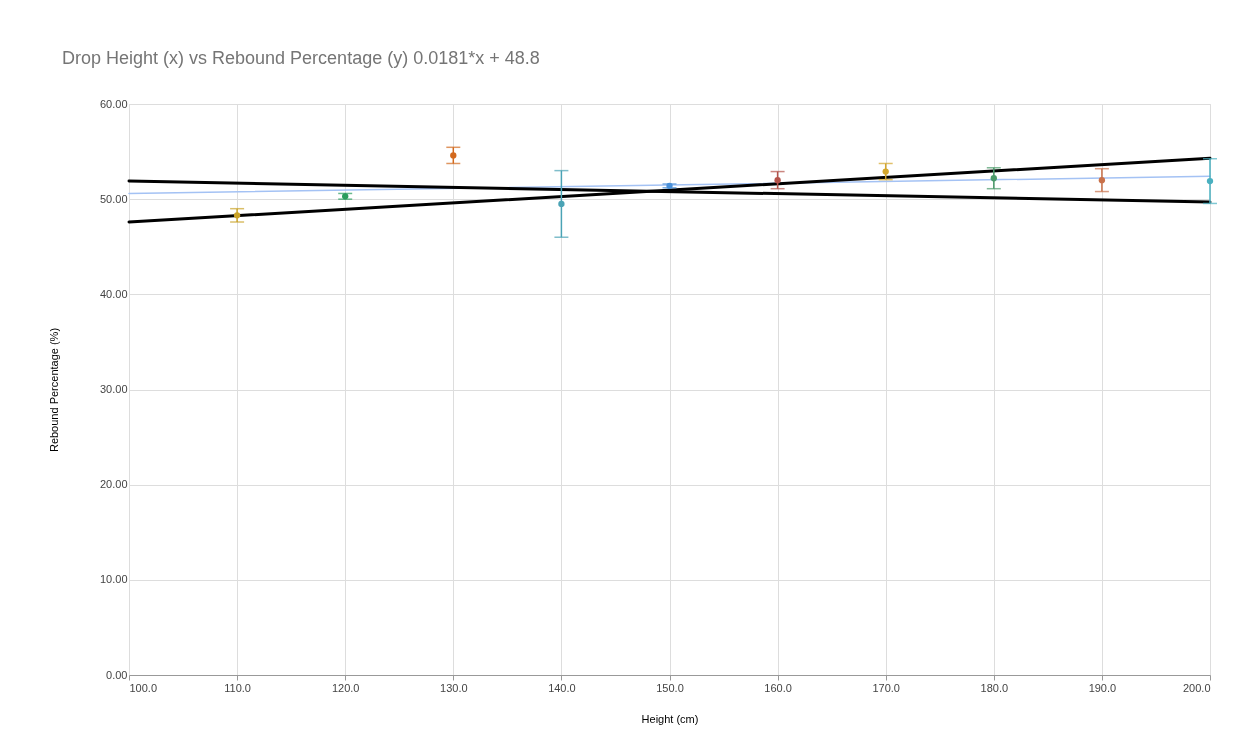  I want to click on x-tick-label: 120.0, so click(345, 687).